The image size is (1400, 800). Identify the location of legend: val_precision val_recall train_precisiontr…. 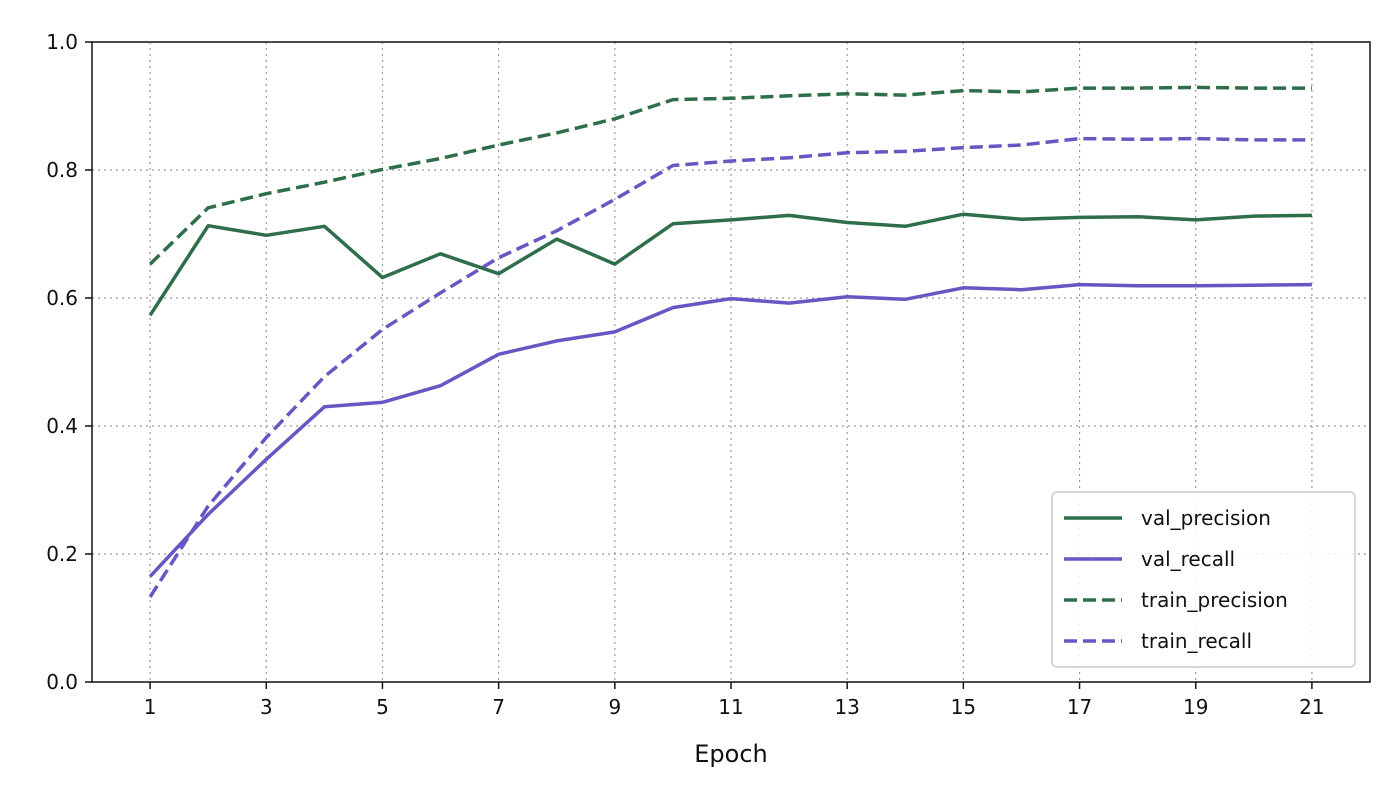
(1203, 579).